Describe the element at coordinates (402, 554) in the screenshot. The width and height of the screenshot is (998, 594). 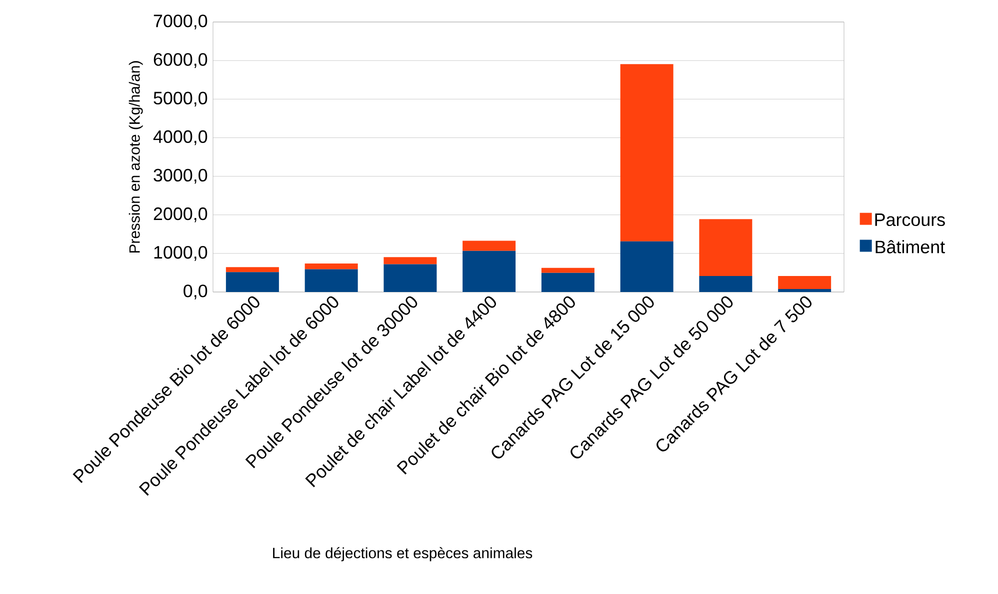
I see `x-axis-title: Lieu de déjections et espèces animales` at that location.